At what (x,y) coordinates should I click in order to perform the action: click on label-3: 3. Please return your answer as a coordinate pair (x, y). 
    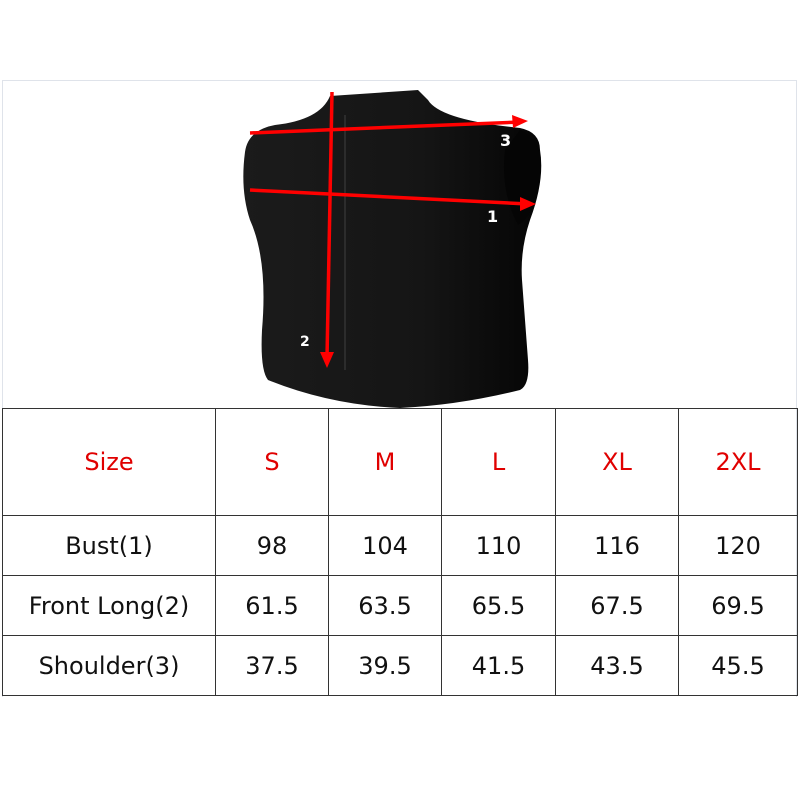
    Looking at the image, I should click on (505, 140).